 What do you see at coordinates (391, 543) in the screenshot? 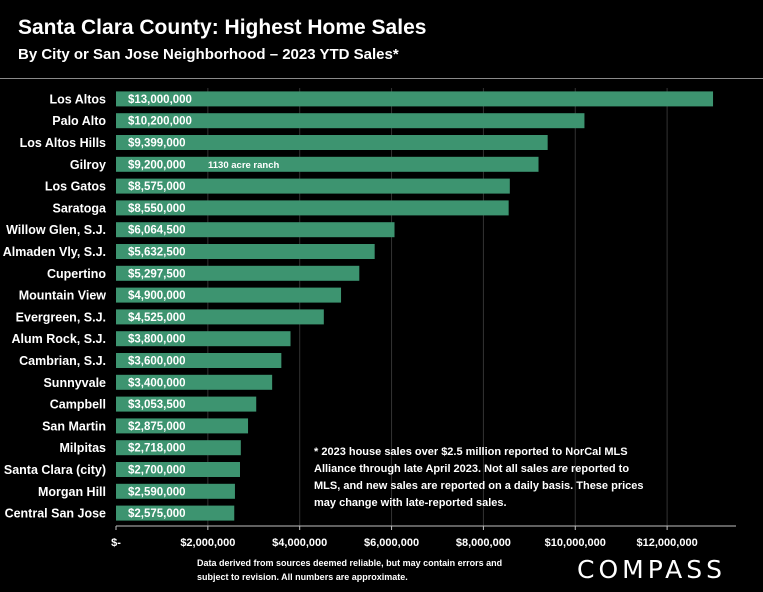
I see `x-tick-label: $6,000,000` at bounding box center [391, 543].